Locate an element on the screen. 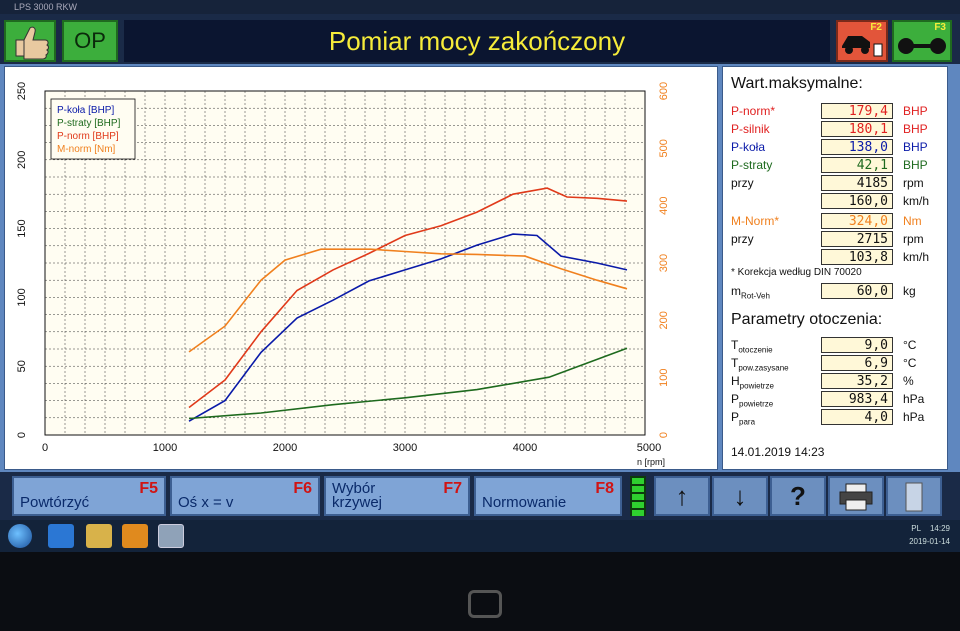 The height and width of the screenshot is (631, 960). function-key-f8-button: F8 Normowanie is located at coordinates (548, 496).